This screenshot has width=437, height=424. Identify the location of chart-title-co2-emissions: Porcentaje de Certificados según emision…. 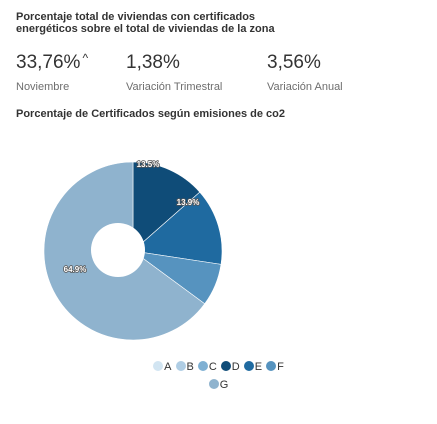
(150, 114).